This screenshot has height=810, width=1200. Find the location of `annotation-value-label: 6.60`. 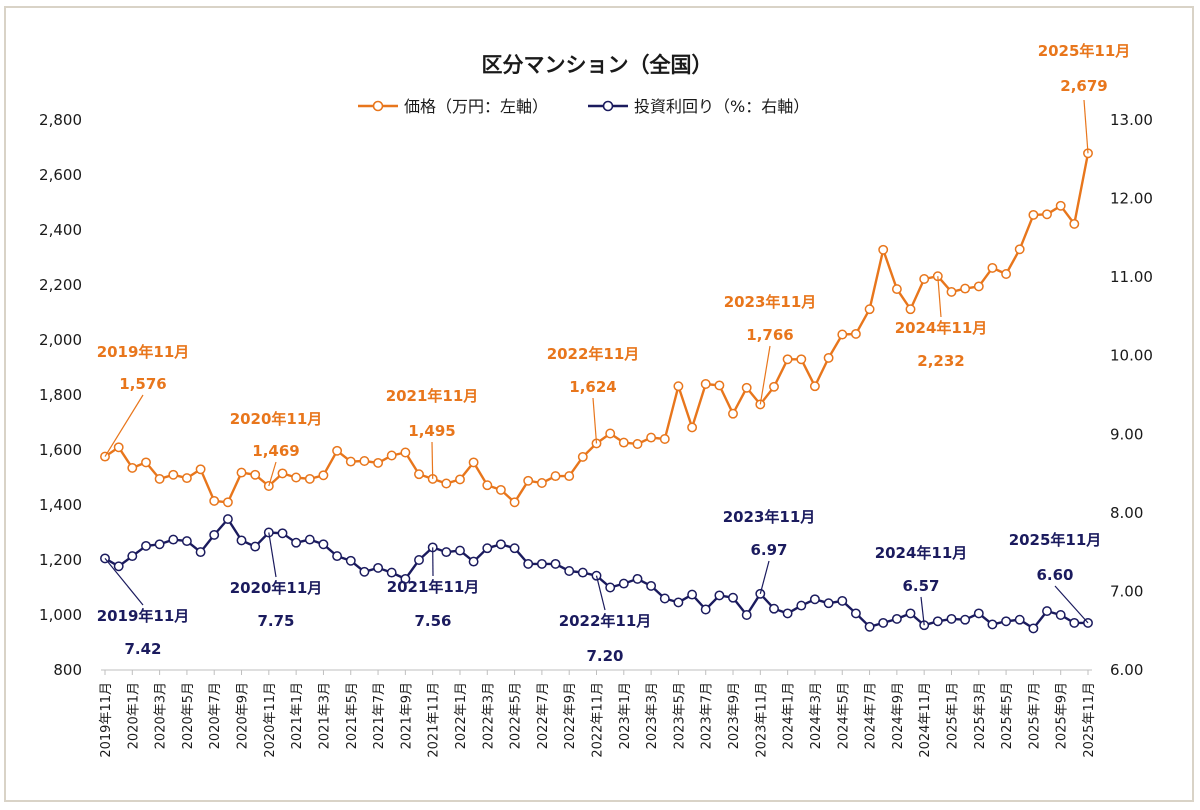

annotation-value-label: 6.60 is located at coordinates (1054, 575).